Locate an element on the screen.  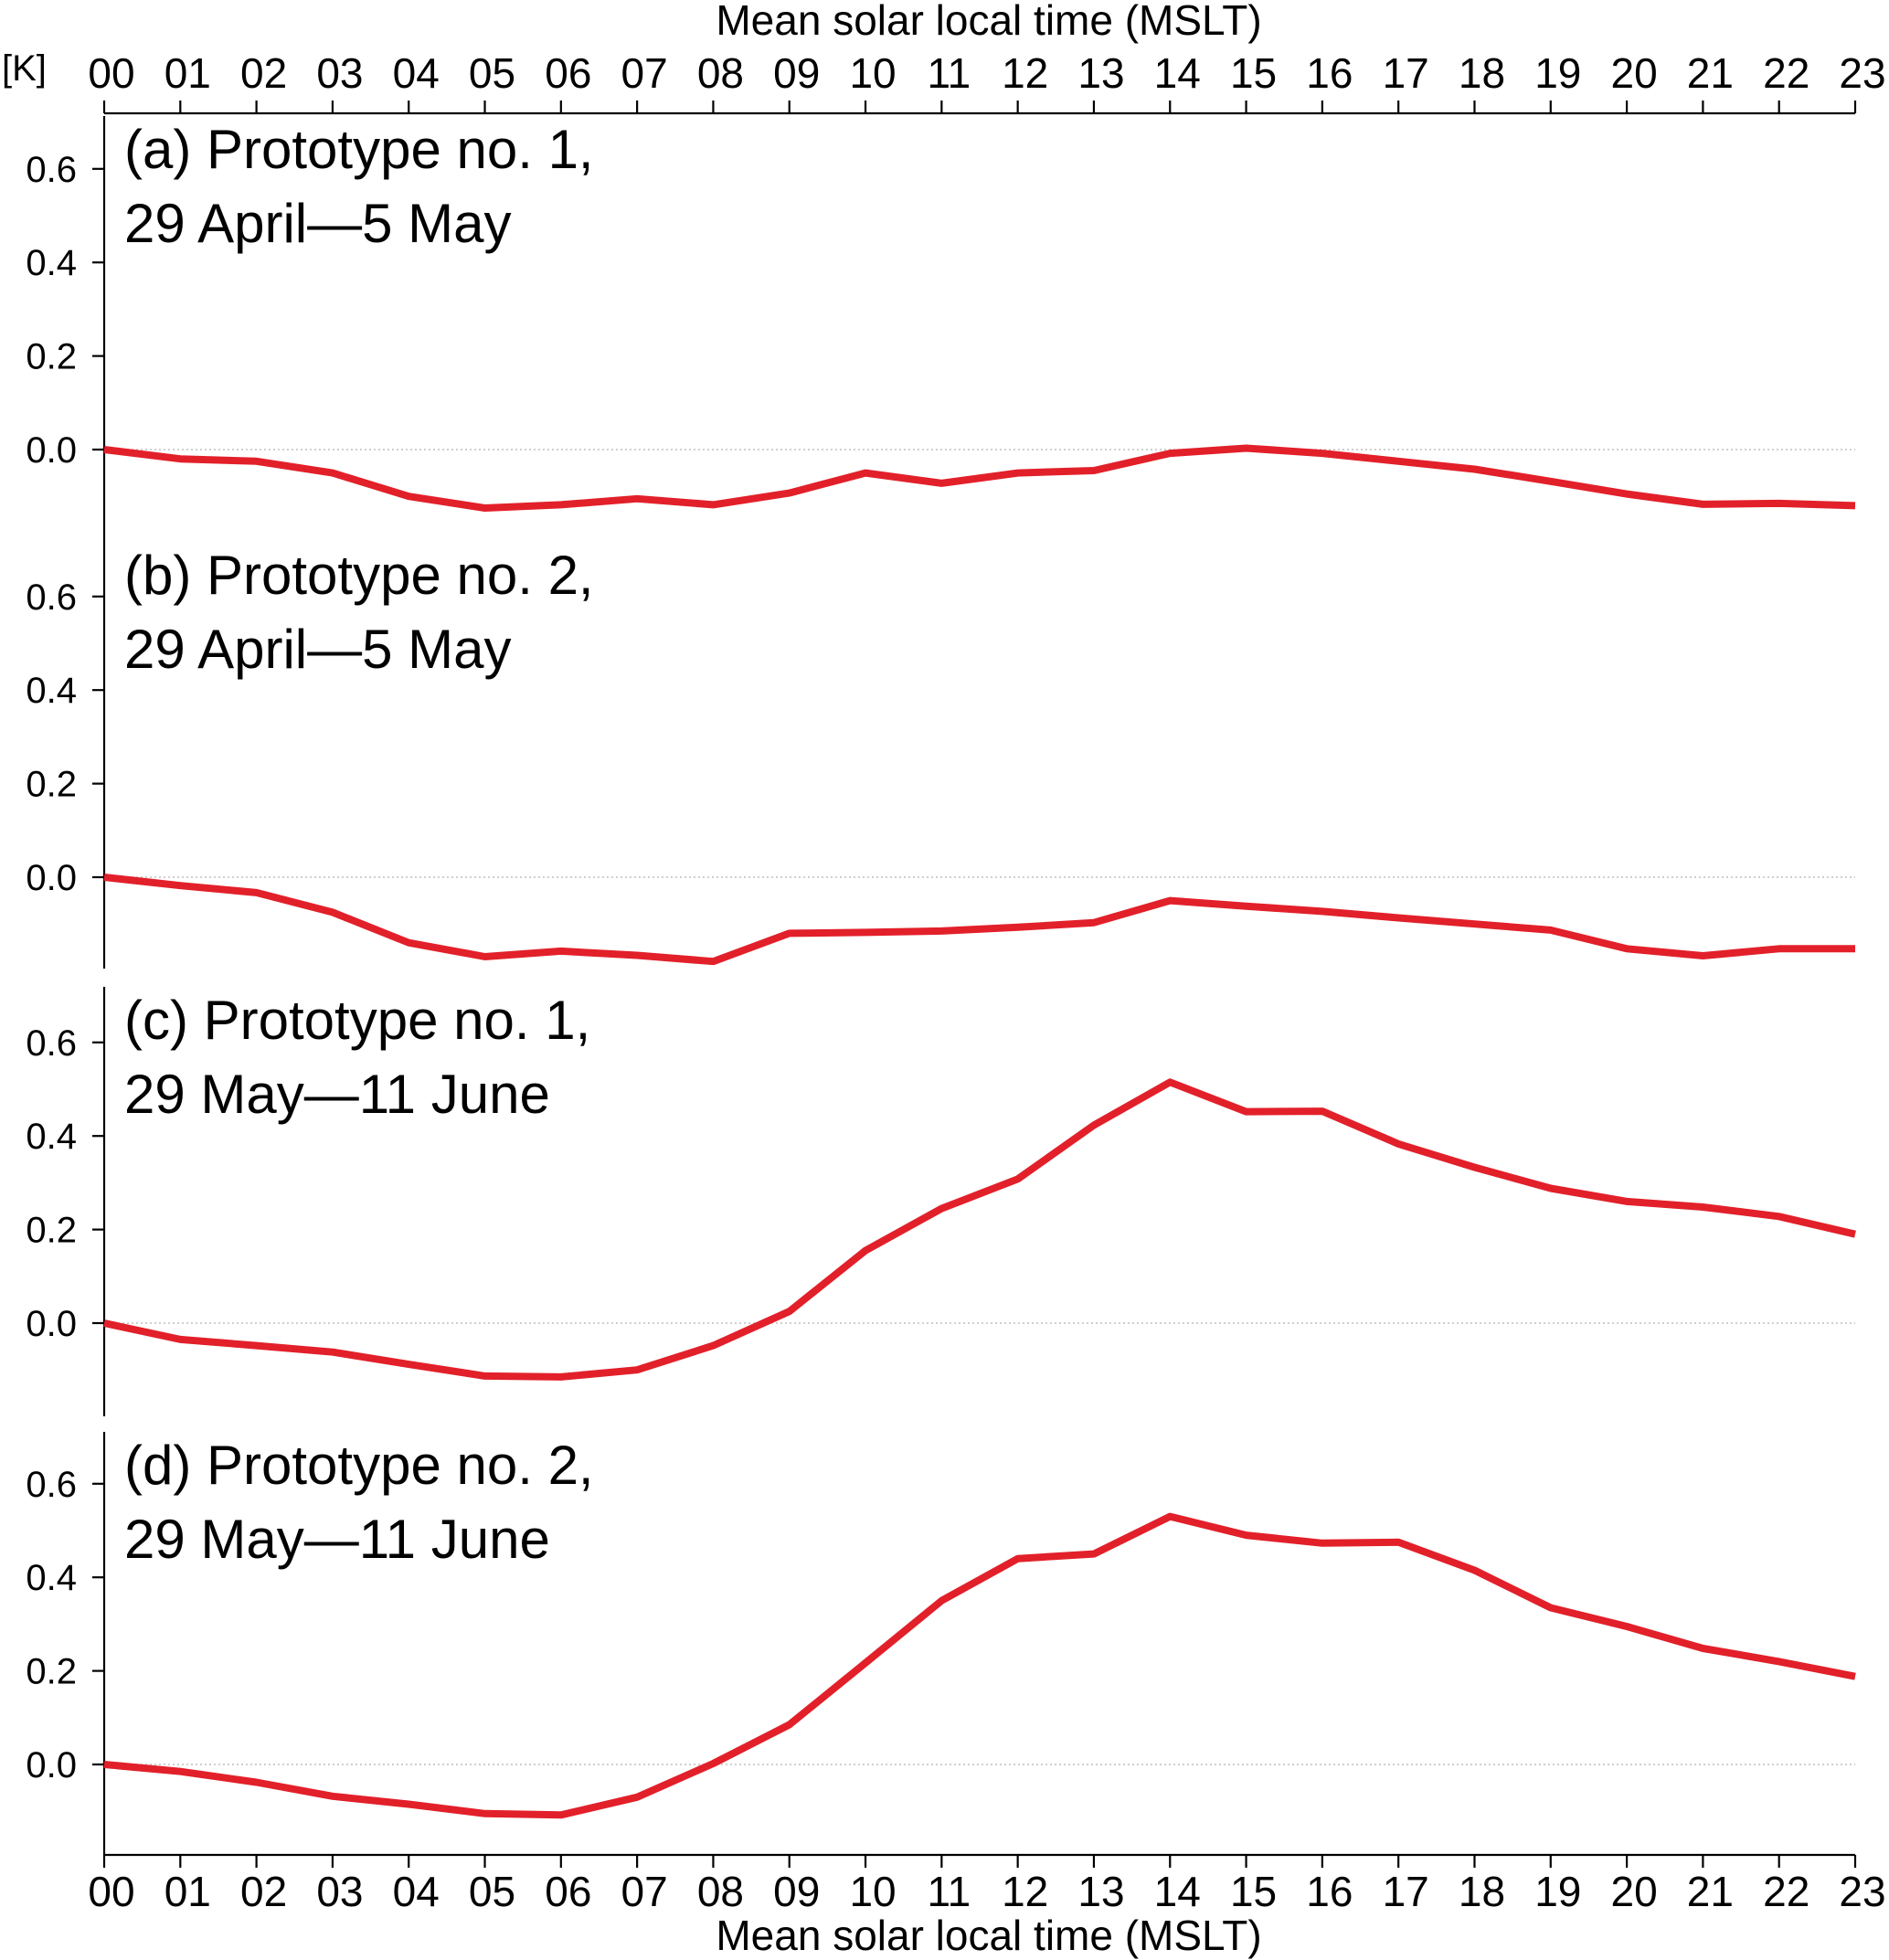
bottom-x-tick-label: 06 is located at coordinates (568, 1892).